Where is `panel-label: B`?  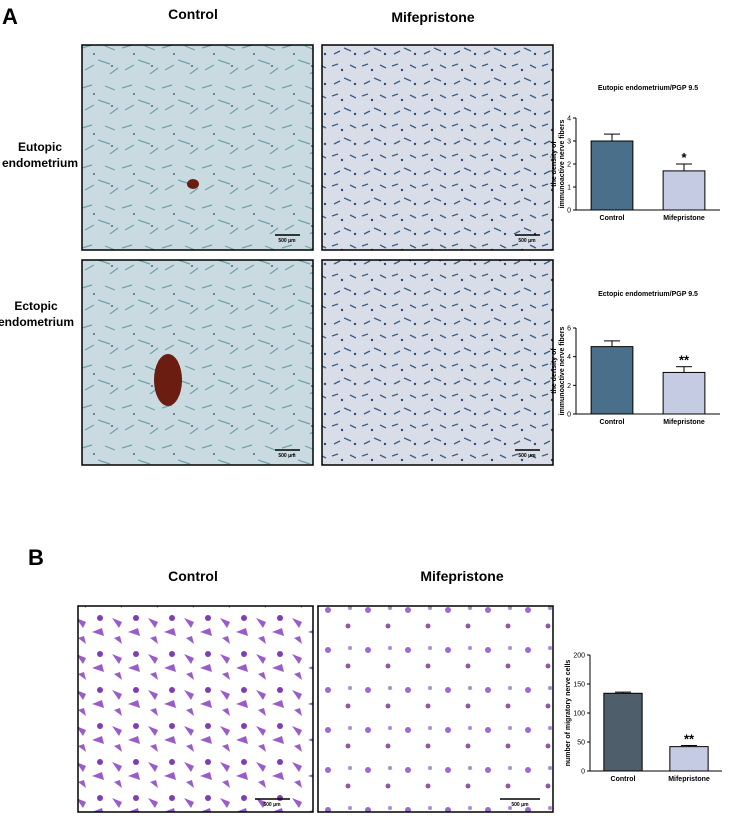
panel-label: B is located at coordinates (36, 557).